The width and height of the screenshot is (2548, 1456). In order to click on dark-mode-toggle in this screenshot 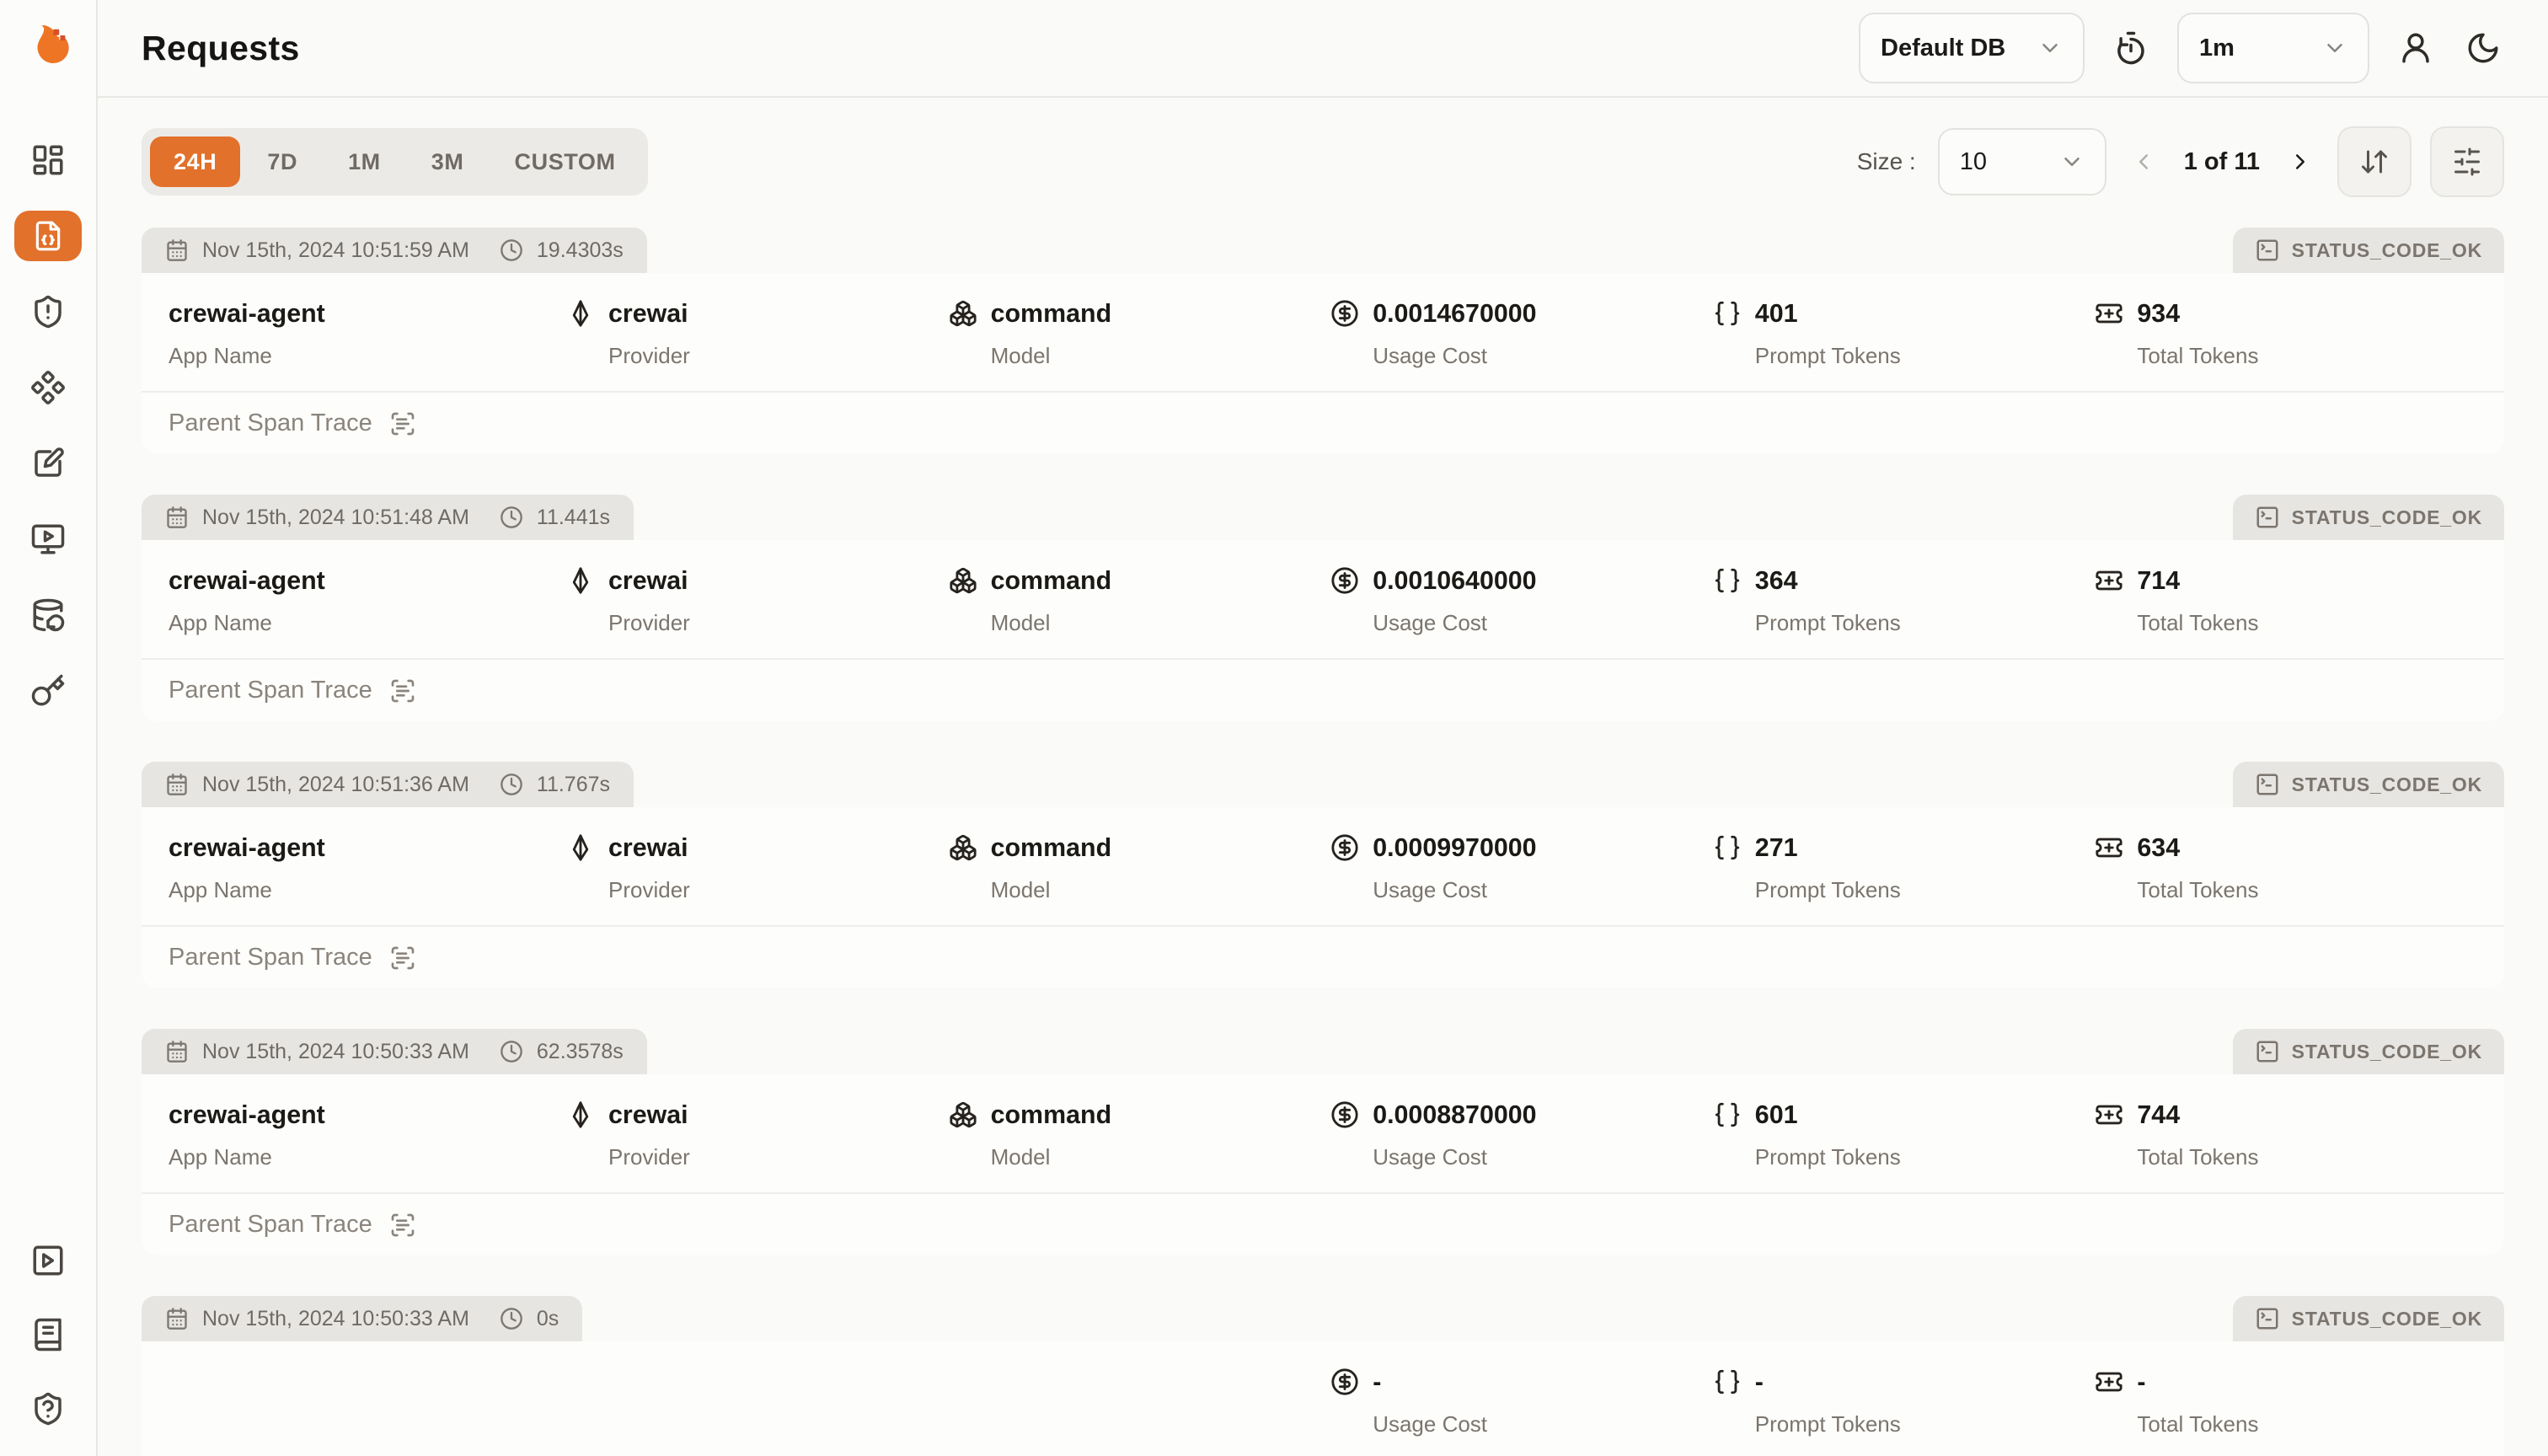, I will do `click(2483, 48)`.